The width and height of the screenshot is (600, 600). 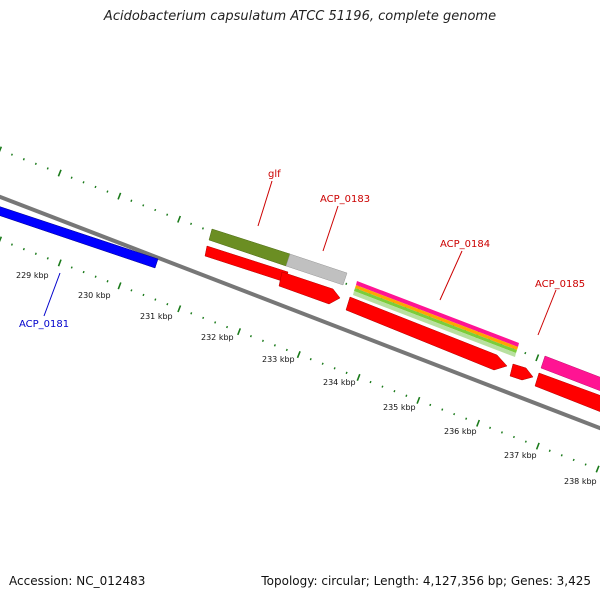 I want to click on leader-acp0185, so click(x=547, y=312).